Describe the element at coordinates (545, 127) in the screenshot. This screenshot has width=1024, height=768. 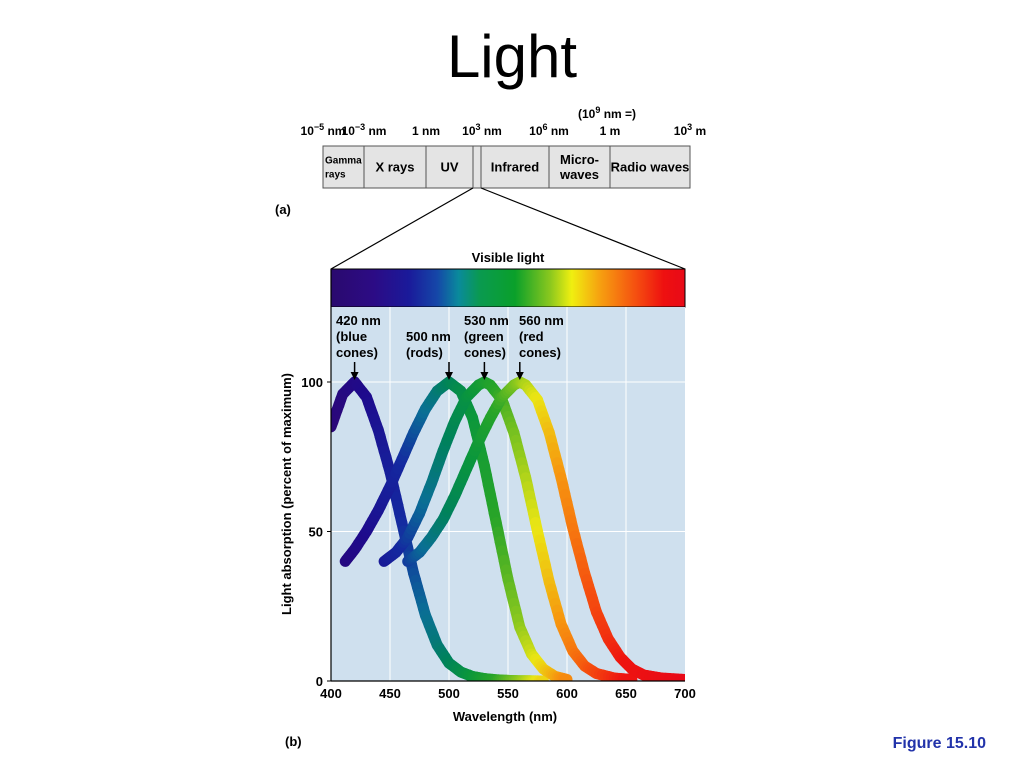
I see `tick-exp: 6` at that location.